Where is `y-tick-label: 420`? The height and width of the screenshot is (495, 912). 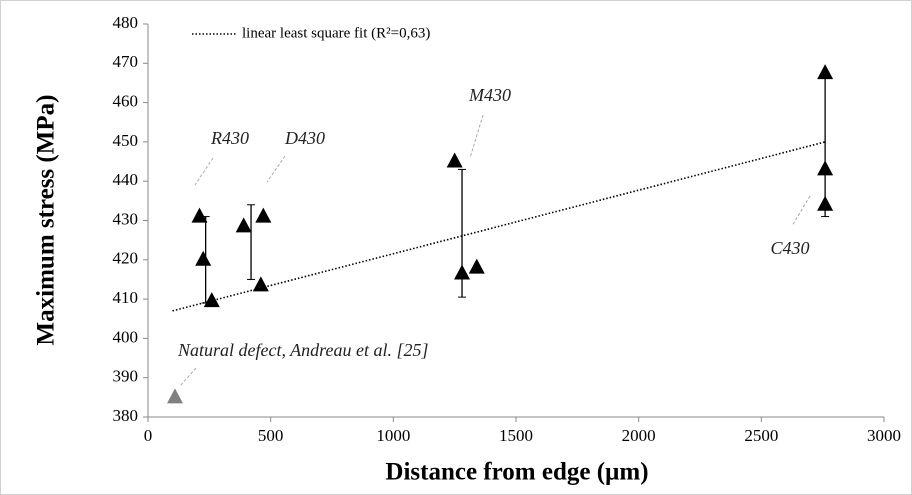
y-tick-label: 420 is located at coordinates (126, 258).